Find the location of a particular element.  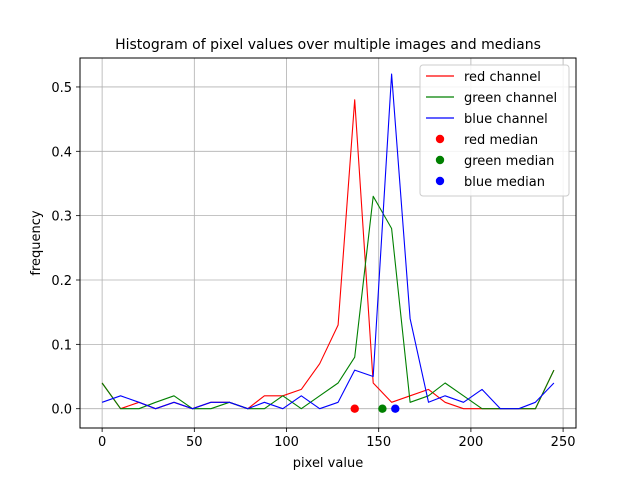

x-tick-label: 100 is located at coordinates (286, 442).